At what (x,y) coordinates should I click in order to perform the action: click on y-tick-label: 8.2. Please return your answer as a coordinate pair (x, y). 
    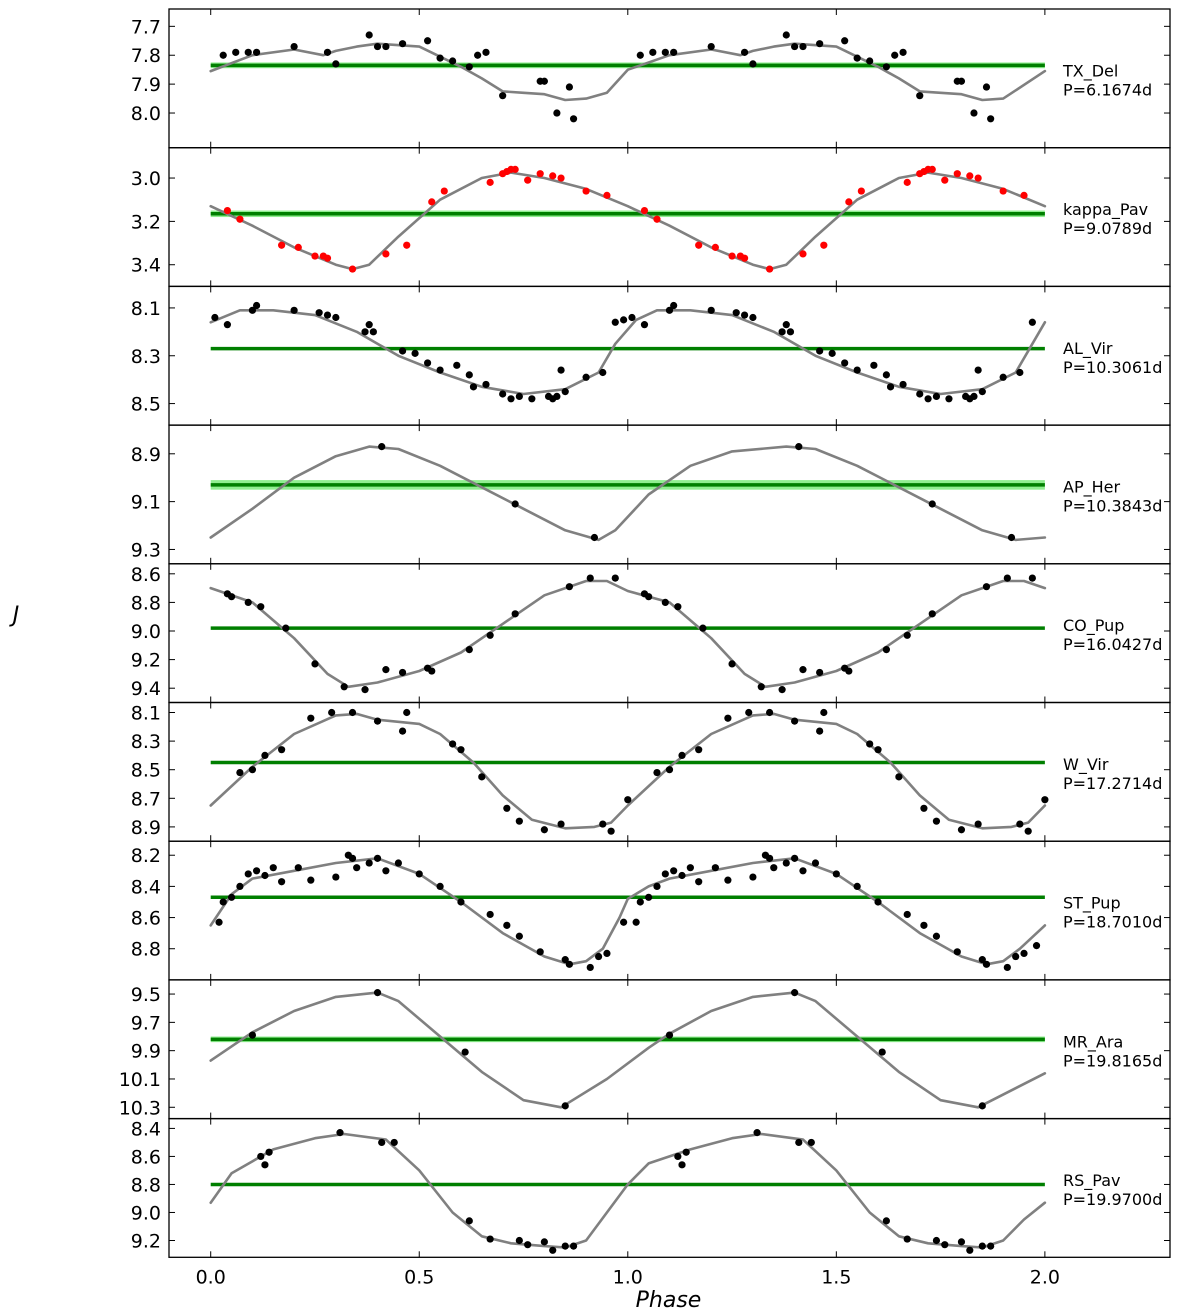
    Looking at the image, I should click on (146, 856).